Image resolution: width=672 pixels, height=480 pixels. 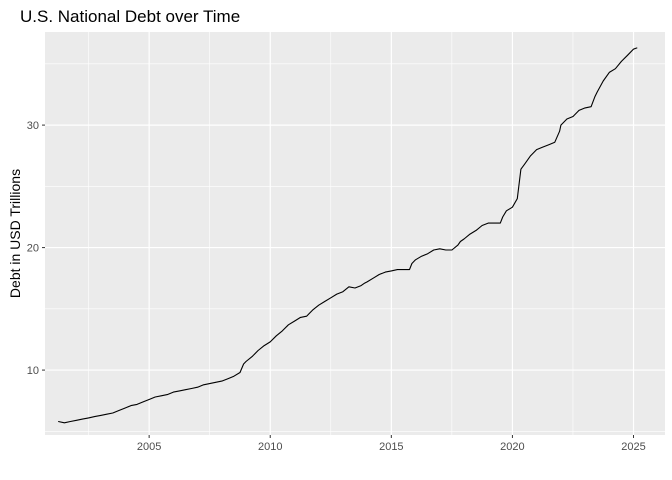 I want to click on x-tick-label: 2020, so click(x=512, y=447).